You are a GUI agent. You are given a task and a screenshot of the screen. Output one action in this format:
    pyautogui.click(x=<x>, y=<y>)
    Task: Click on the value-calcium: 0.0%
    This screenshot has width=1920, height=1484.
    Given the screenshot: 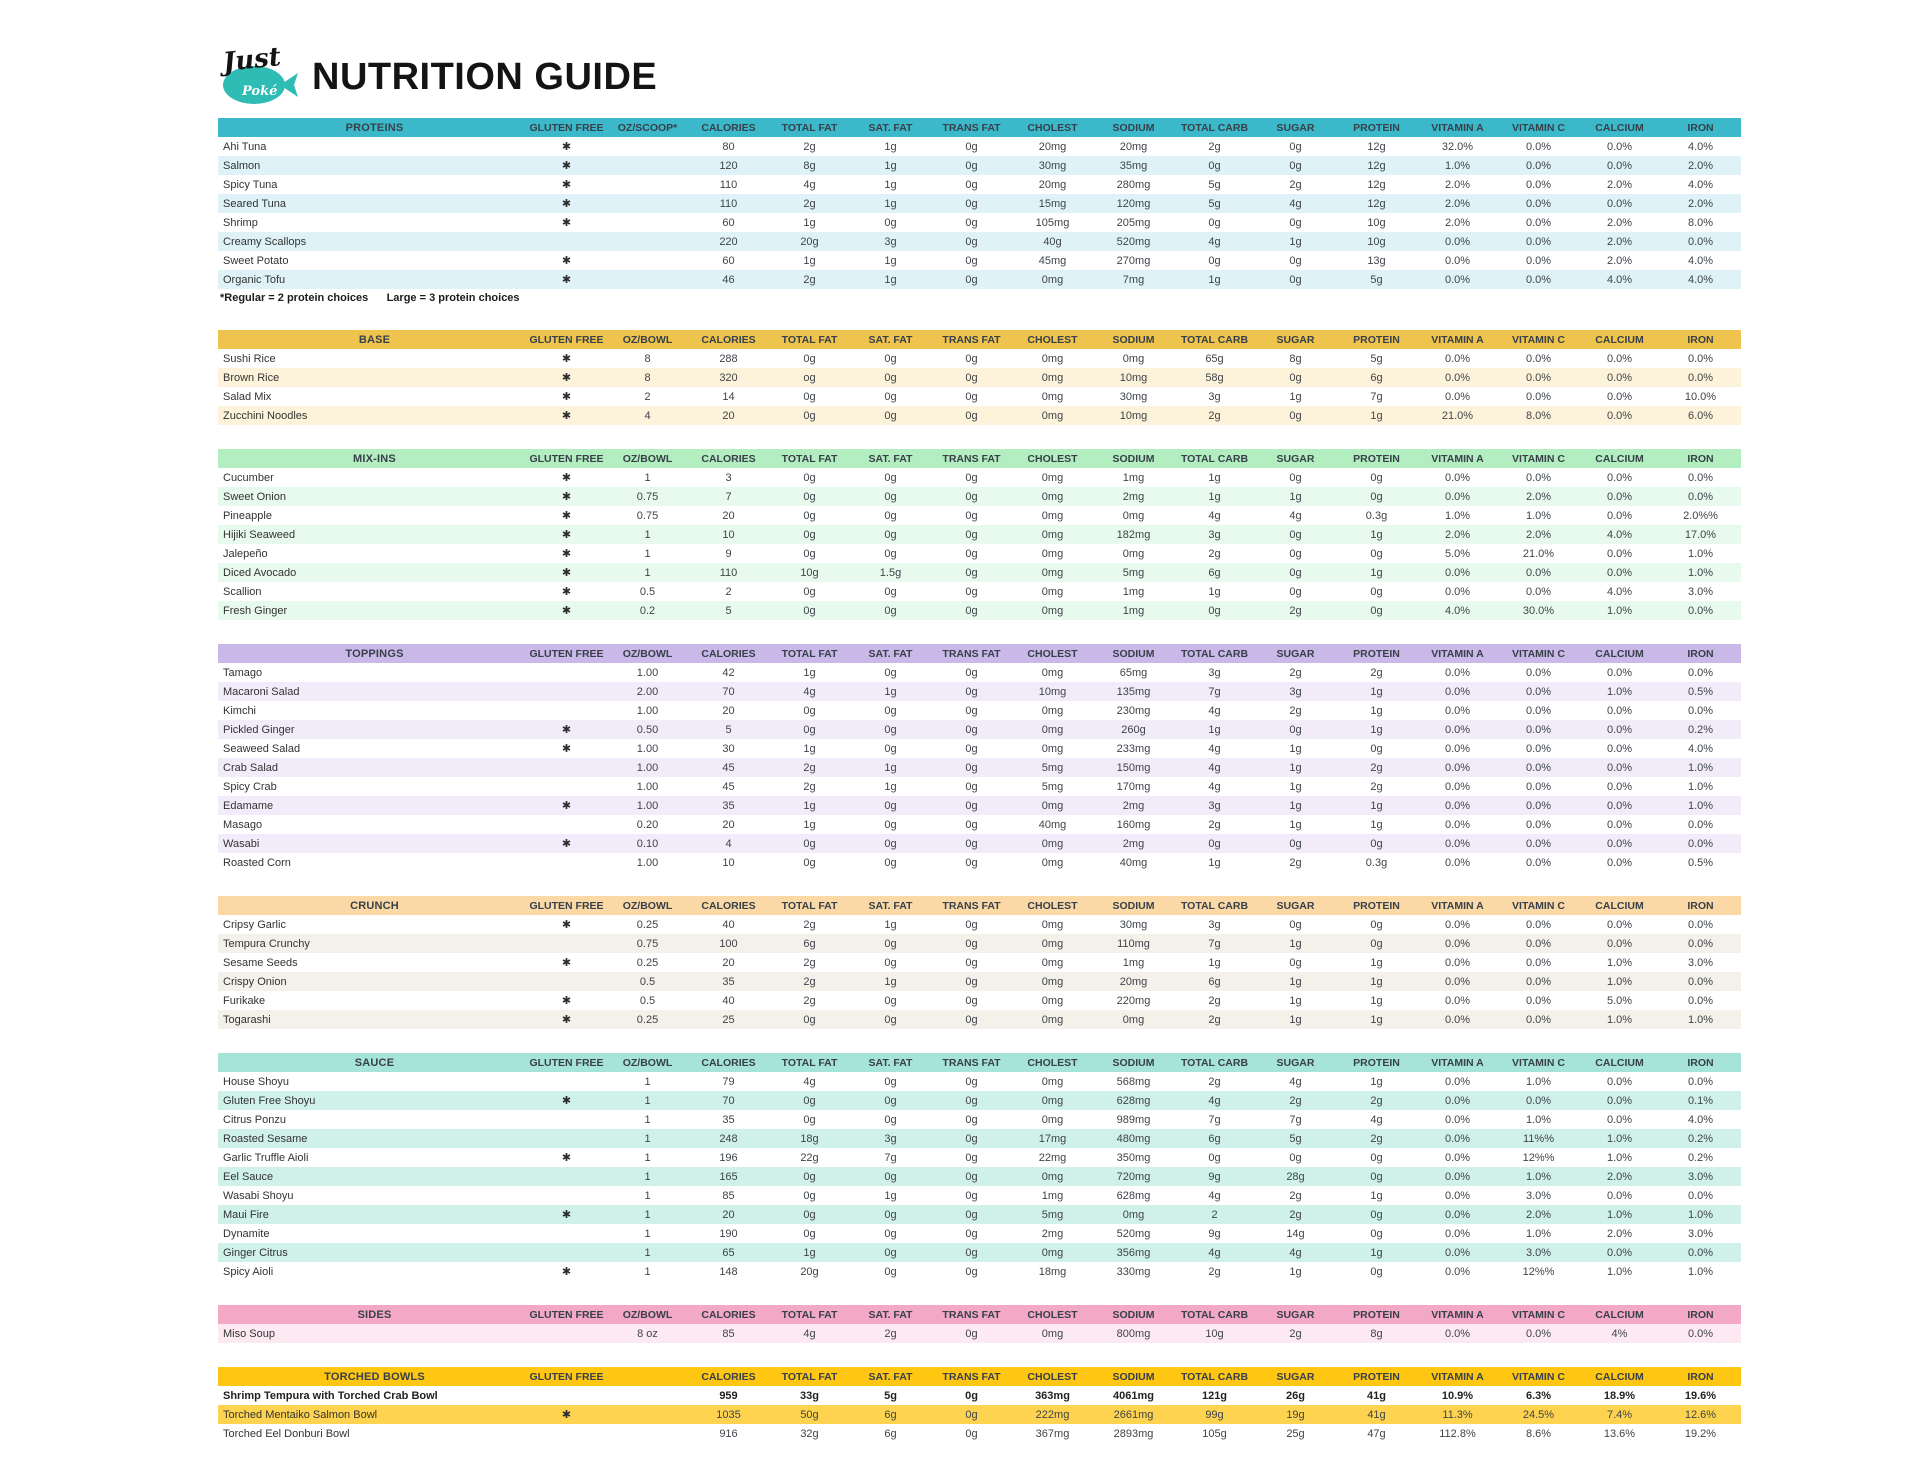 What is the action you would take?
    pyautogui.click(x=1619, y=748)
    